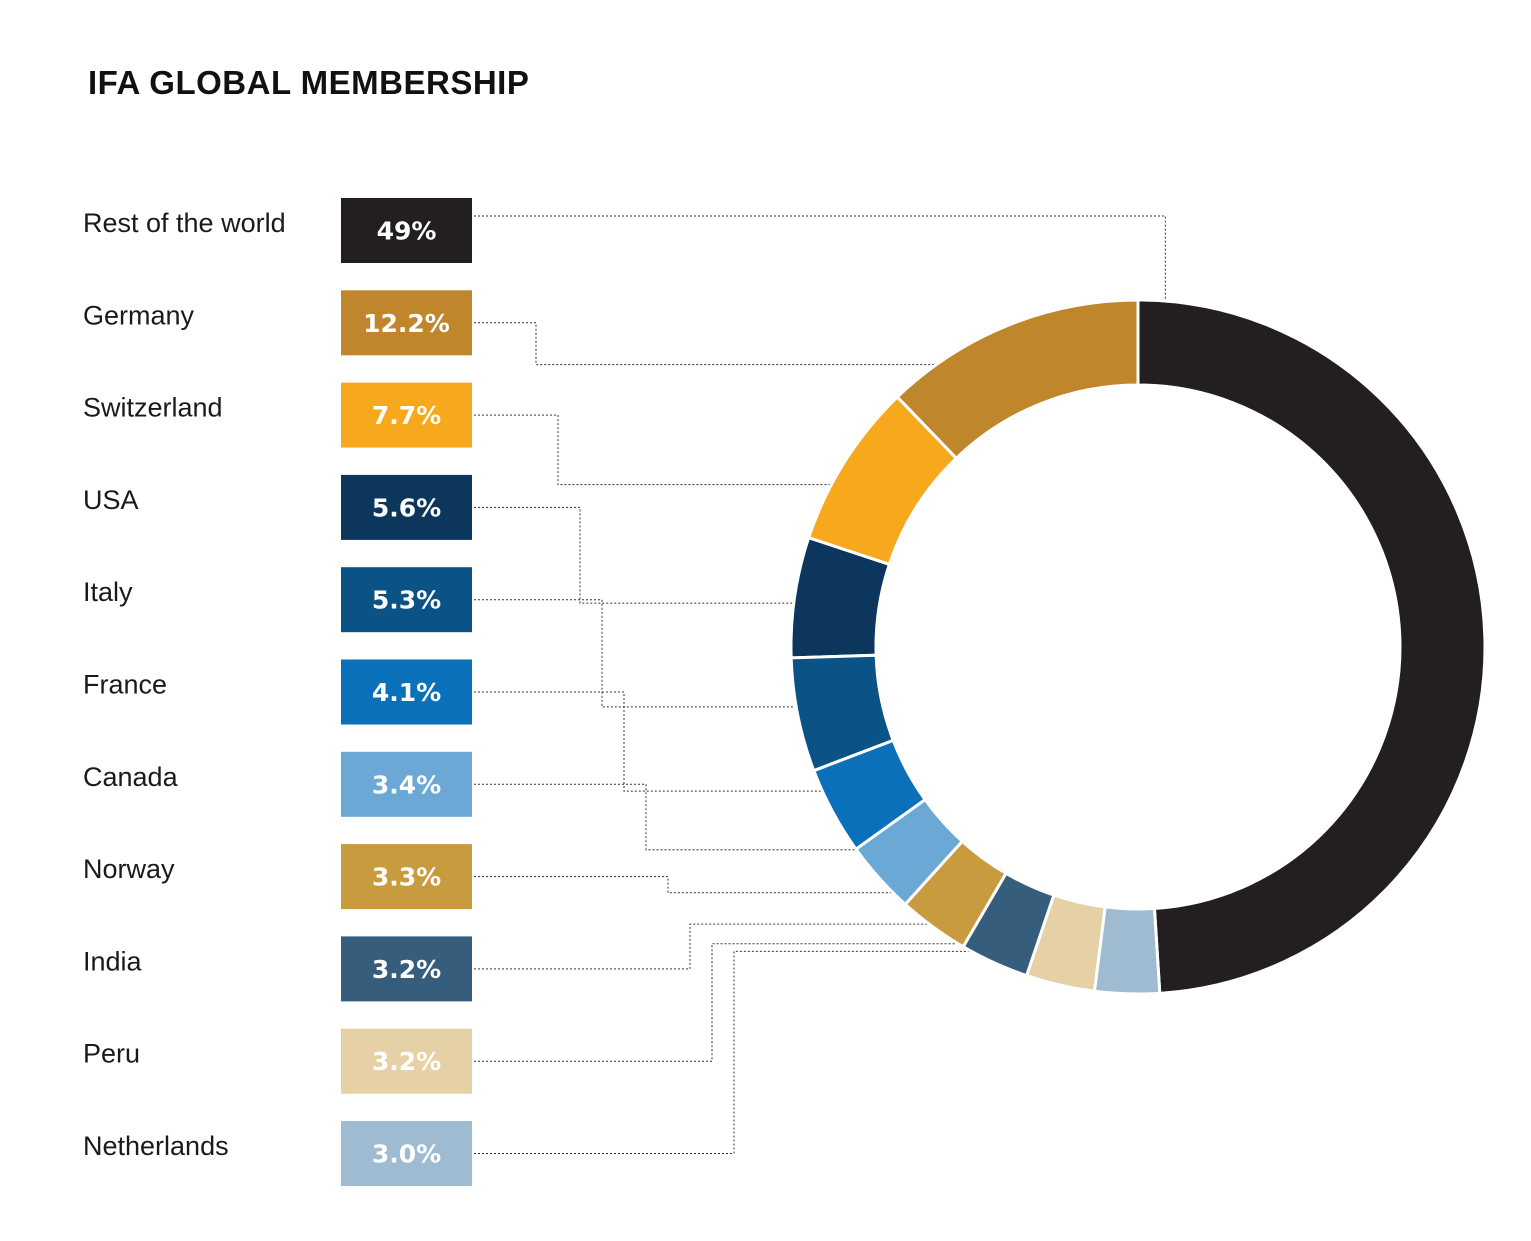 The width and height of the screenshot is (1531, 1241). I want to click on slice-peru, so click(1065, 943).